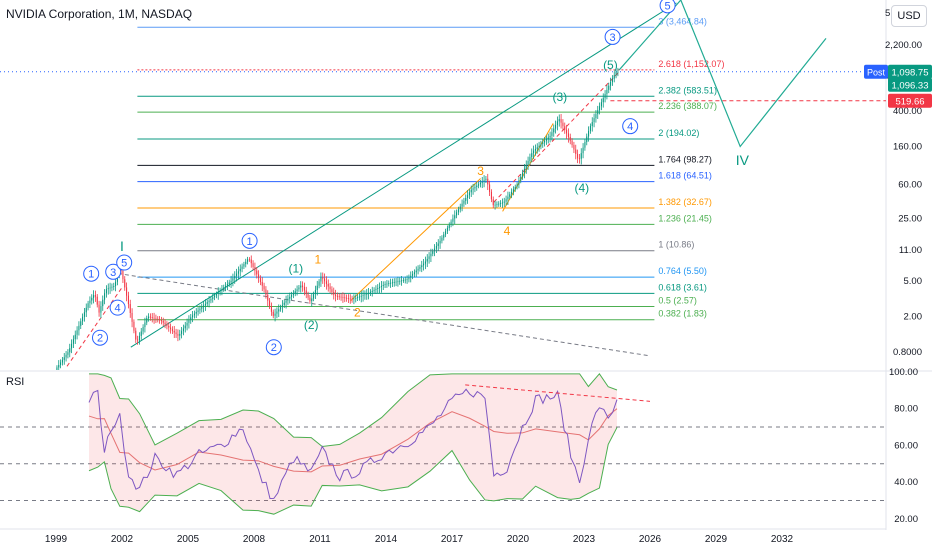 Image resolution: width=932 pixels, height=550 pixels. I want to click on fib-level-label: 3 (3,464.84), so click(682, 21).